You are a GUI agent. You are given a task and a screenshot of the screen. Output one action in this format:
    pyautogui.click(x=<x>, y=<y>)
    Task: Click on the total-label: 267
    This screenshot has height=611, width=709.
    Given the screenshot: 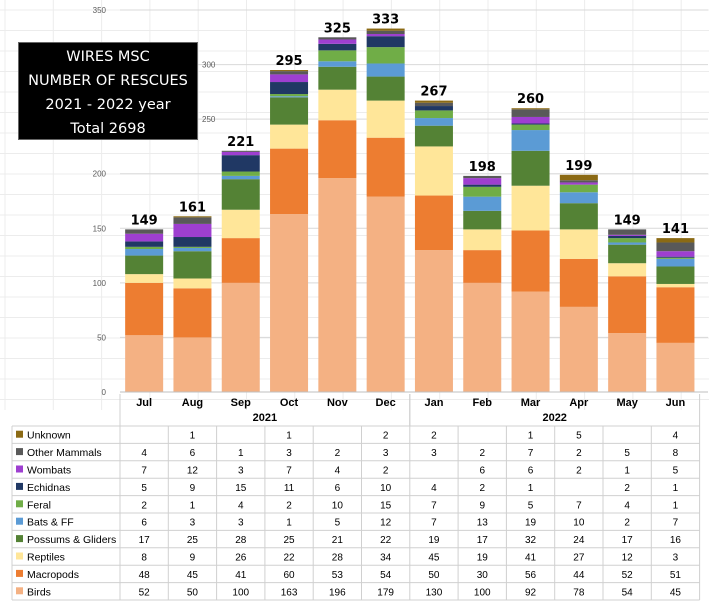 What is the action you would take?
    pyautogui.click(x=433, y=92)
    